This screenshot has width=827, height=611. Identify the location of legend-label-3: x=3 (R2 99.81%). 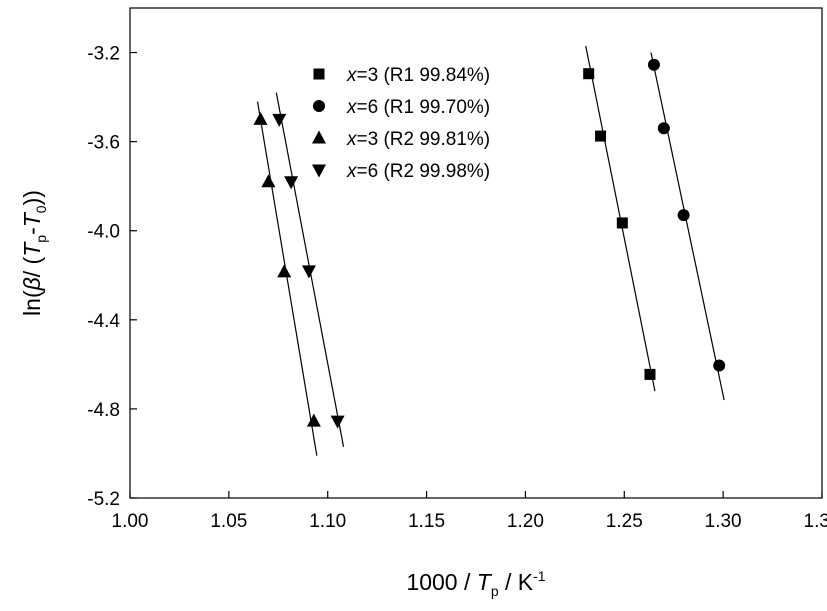
(418, 139).